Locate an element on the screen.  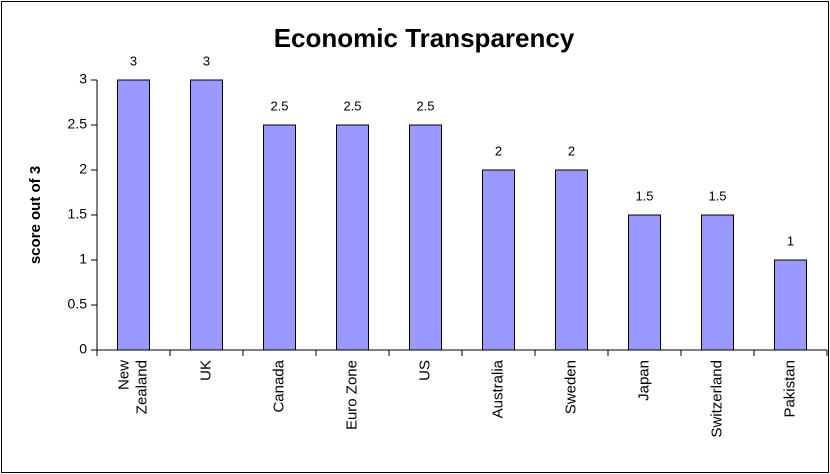
chart-title: Economic Transparency is located at coordinates (424, 38).